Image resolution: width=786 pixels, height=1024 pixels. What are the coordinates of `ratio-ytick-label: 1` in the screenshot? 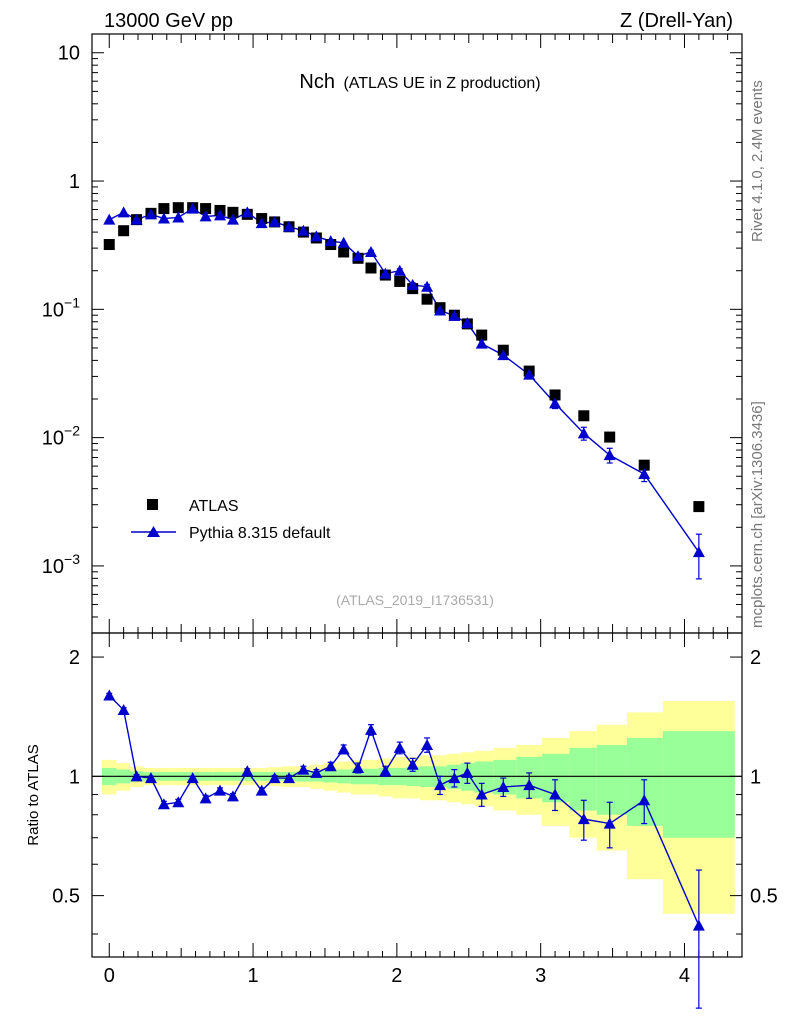 It's located at (74, 777).